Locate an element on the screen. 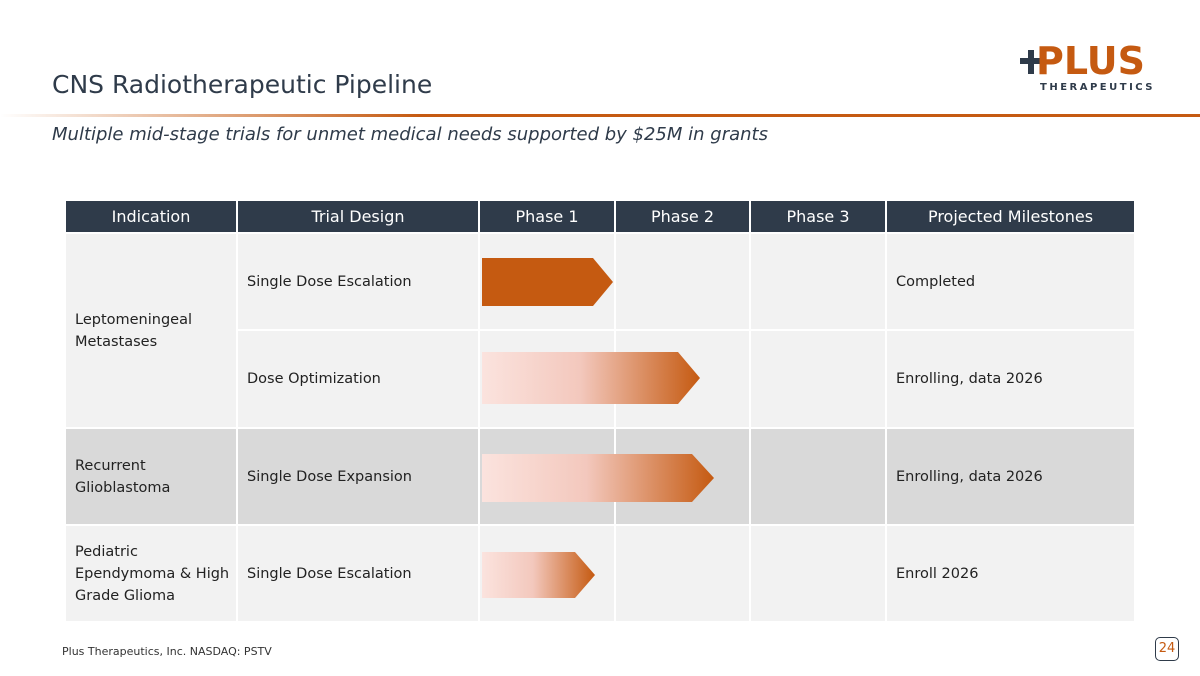 This screenshot has width=1200, height=676. page-number: 24 is located at coordinates (1167, 649).